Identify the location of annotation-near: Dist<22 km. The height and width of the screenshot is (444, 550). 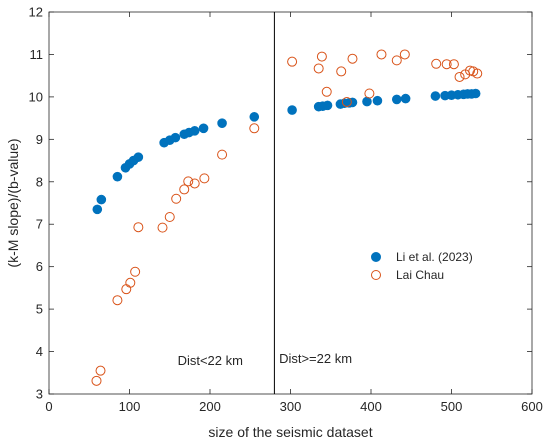
(210, 360).